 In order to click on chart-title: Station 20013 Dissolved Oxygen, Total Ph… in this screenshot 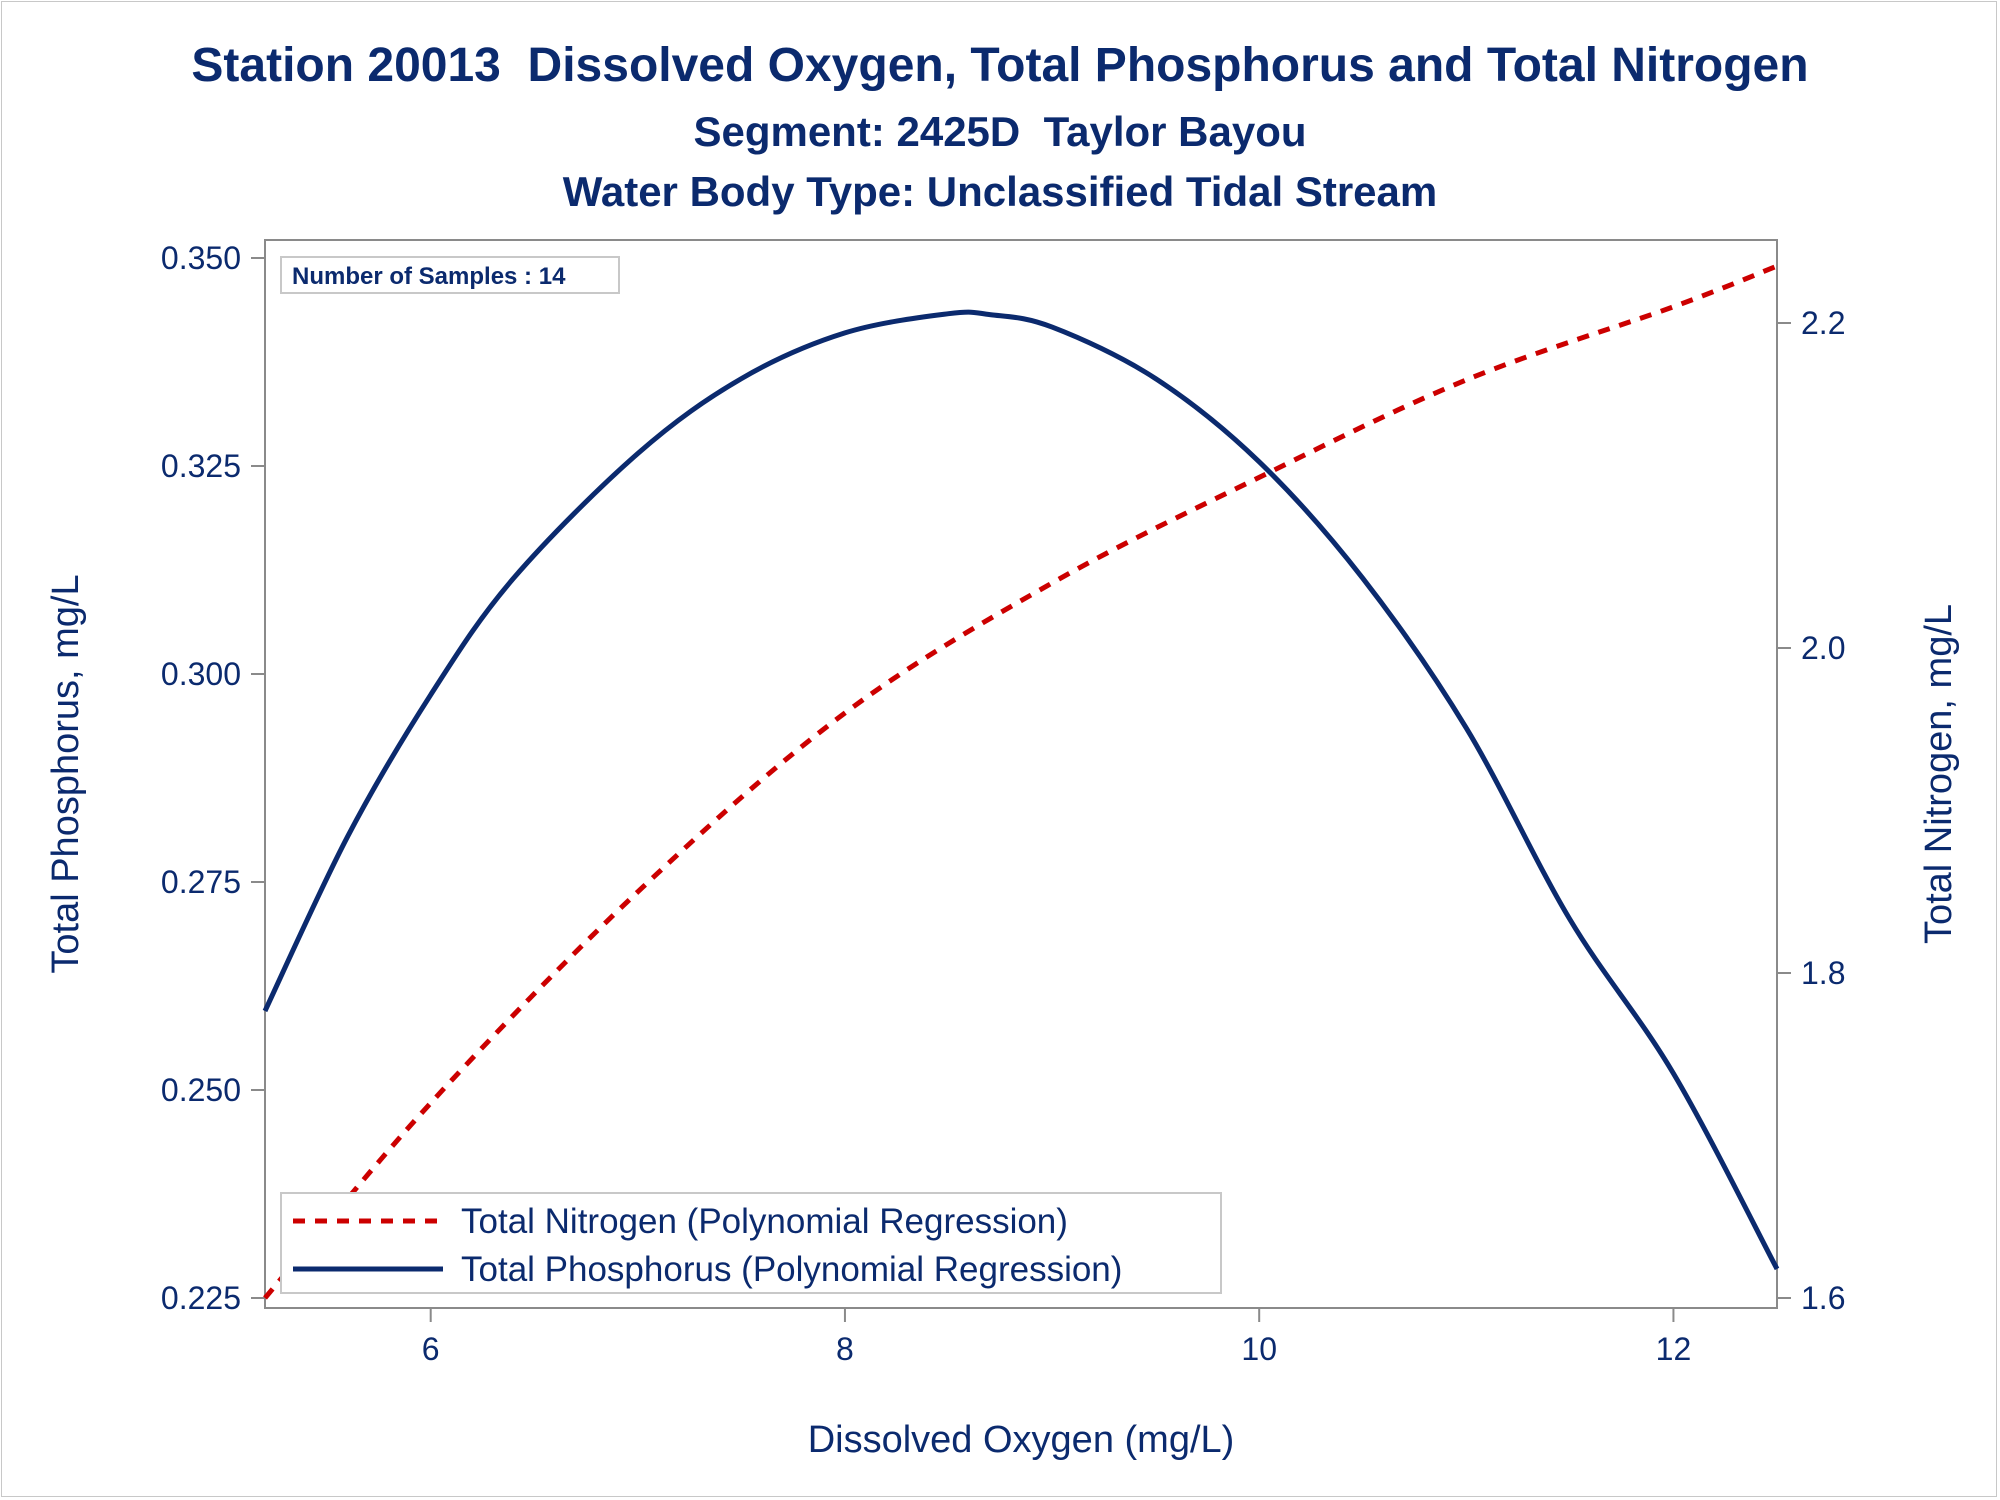, I will do `click(1000, 65)`.